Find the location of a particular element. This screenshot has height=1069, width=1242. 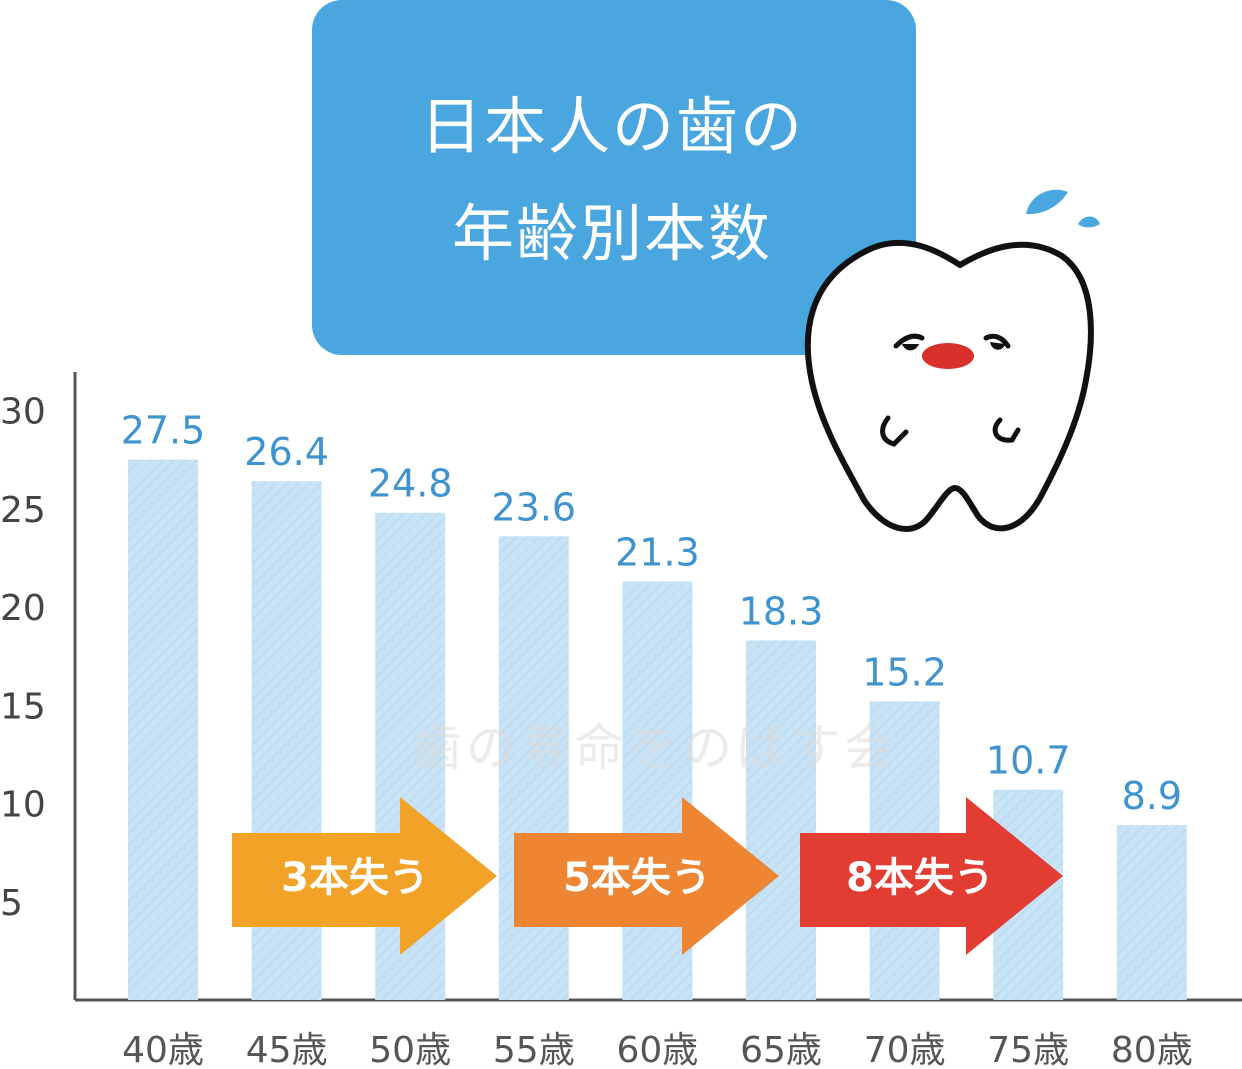

tooth-character-icon is located at coordinates (949, 385).